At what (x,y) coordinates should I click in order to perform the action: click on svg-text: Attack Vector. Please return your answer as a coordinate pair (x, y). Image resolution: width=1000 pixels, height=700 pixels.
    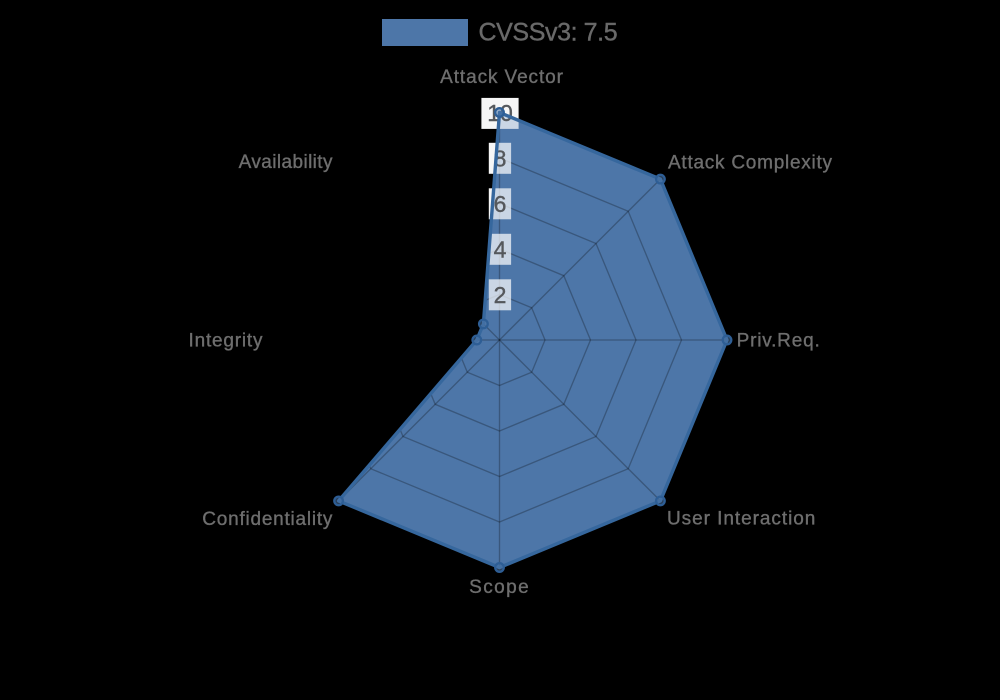
    Looking at the image, I should click on (502, 77).